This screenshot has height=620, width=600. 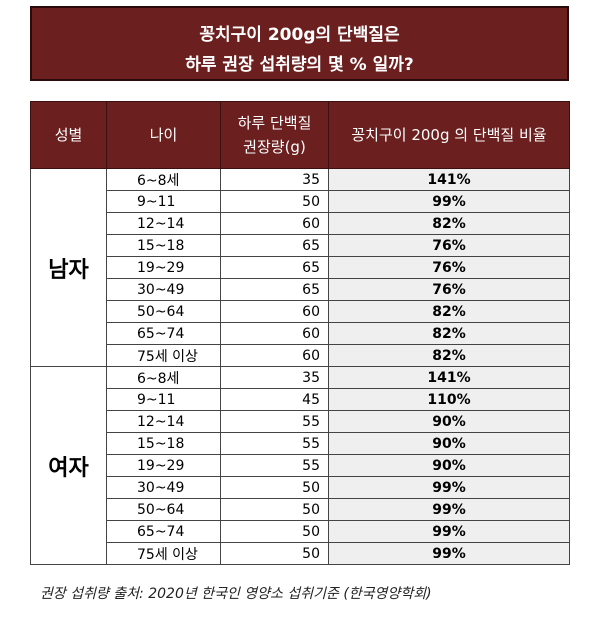 I want to click on table-row: 19~29 65 76%, so click(x=300, y=267).